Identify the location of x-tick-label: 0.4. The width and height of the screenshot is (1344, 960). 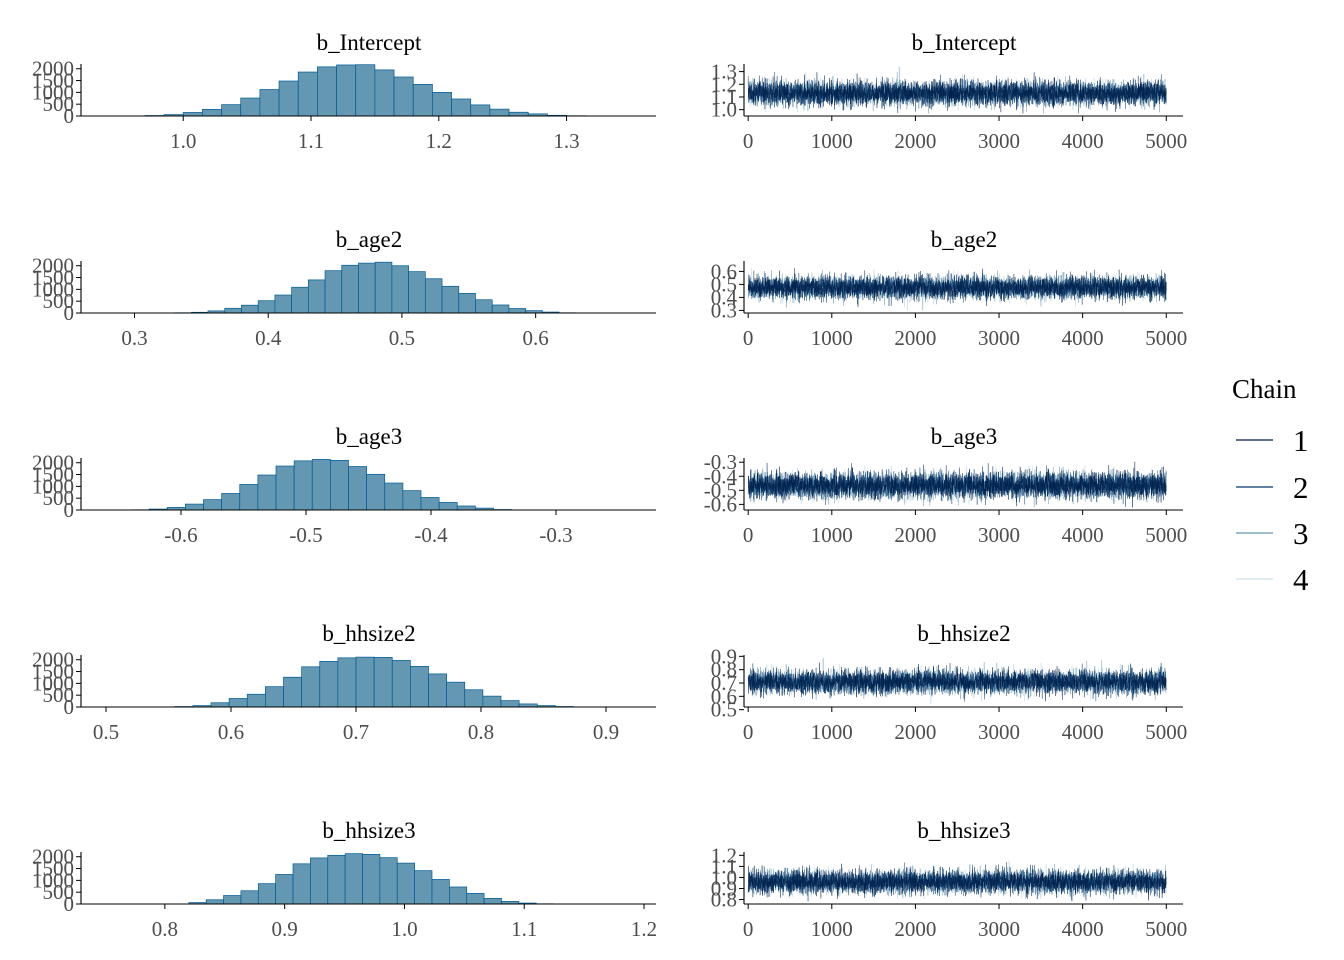
(268, 338).